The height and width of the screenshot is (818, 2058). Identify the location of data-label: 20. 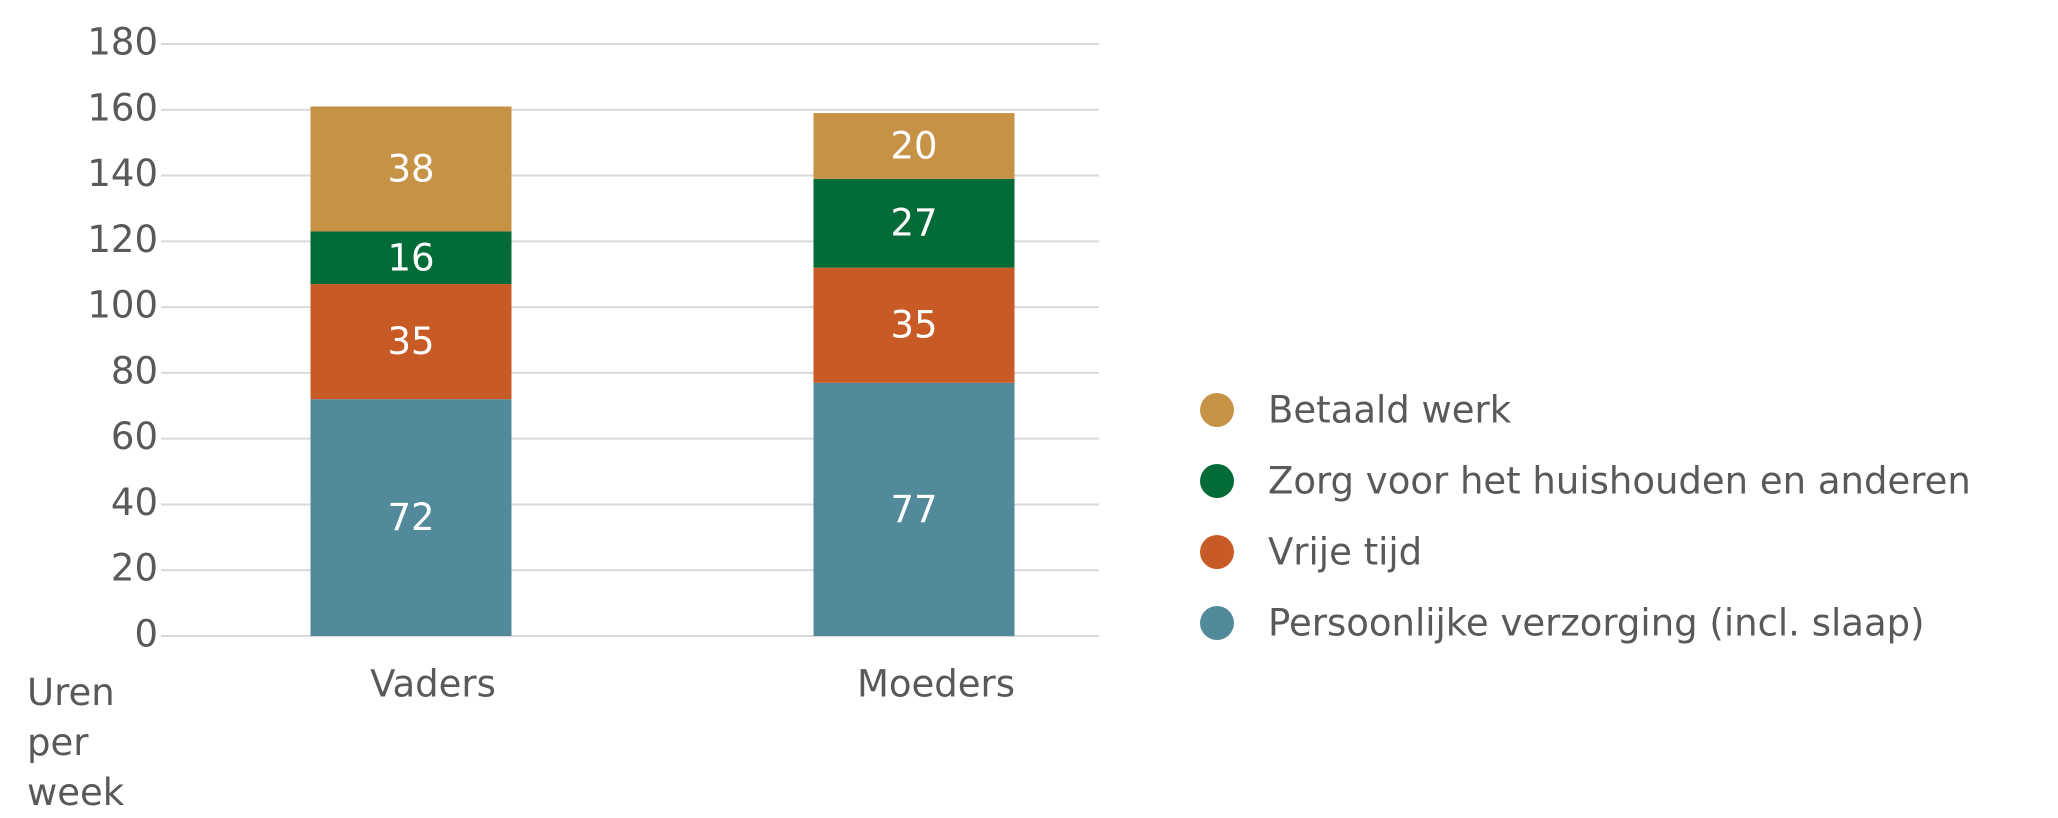
(913, 145).